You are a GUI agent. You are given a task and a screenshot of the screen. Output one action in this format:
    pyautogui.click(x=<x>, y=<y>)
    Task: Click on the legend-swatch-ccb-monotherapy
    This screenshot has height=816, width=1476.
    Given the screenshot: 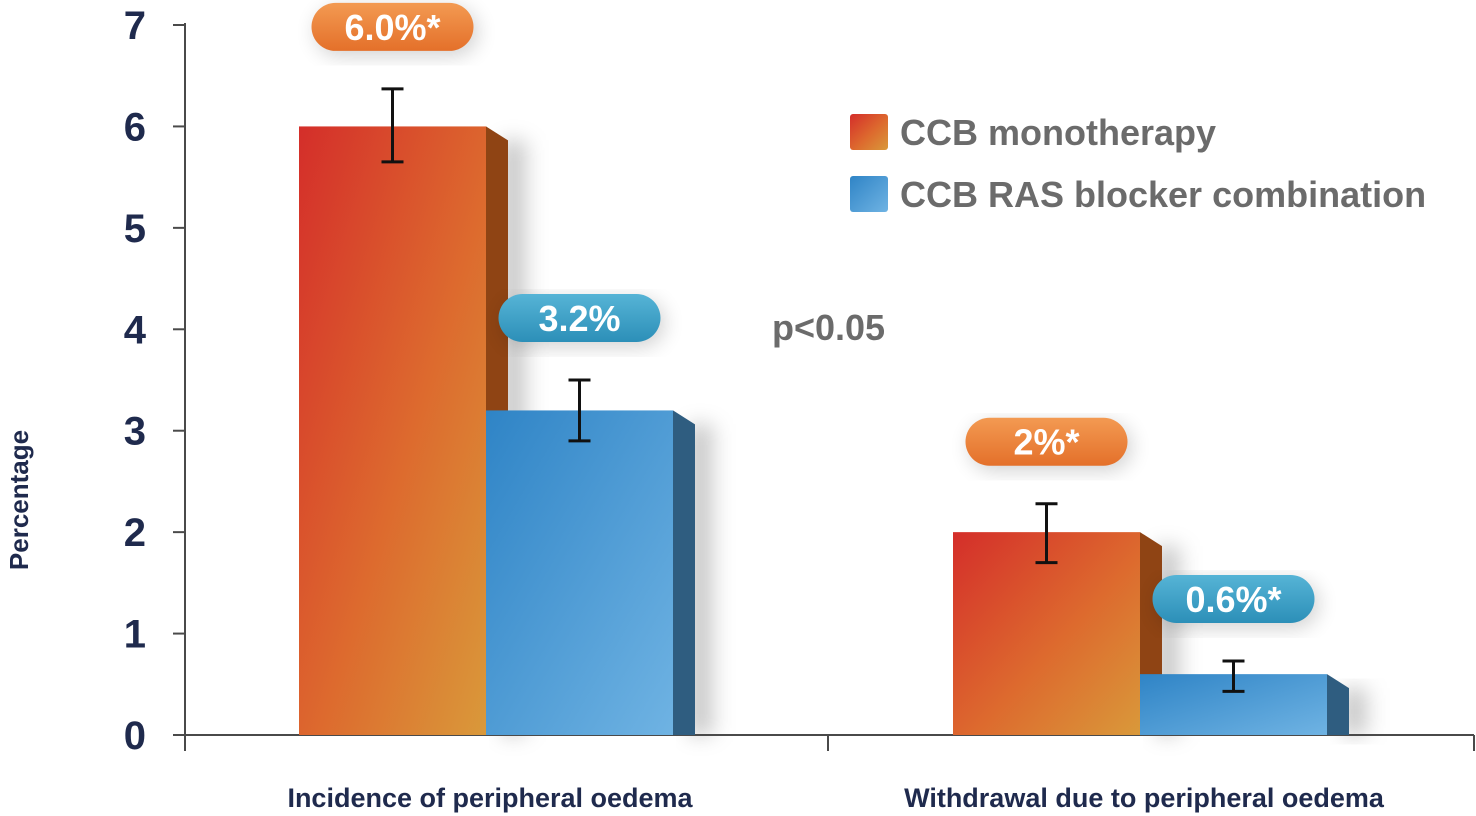 What is the action you would take?
    pyautogui.click(x=869, y=132)
    